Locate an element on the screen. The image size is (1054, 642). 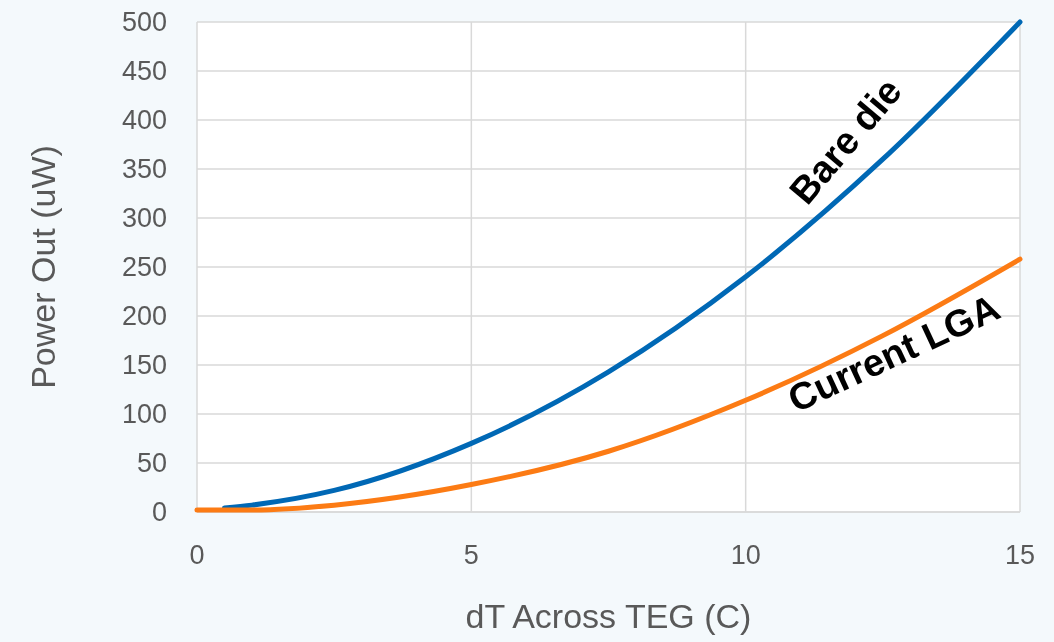
y-tick-label: 350 is located at coordinates (144, 169).